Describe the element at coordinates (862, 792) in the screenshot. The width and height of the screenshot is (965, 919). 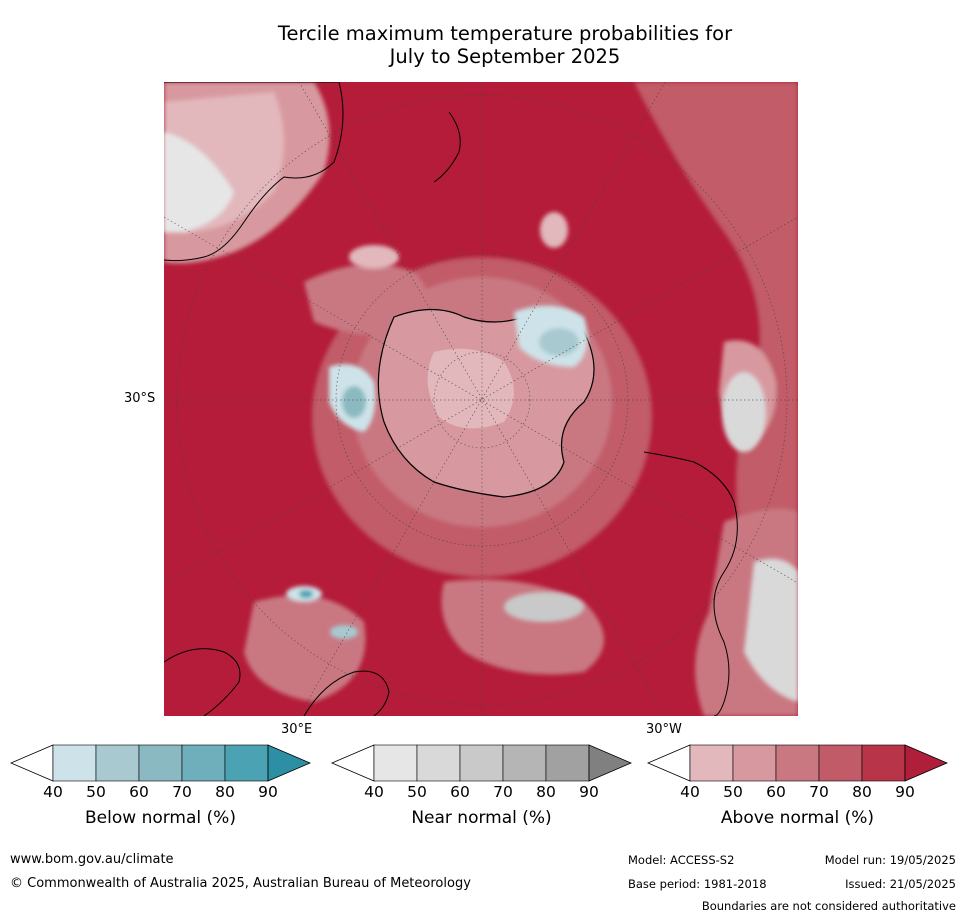
I see `above-normal-tick-label: 80` at that location.